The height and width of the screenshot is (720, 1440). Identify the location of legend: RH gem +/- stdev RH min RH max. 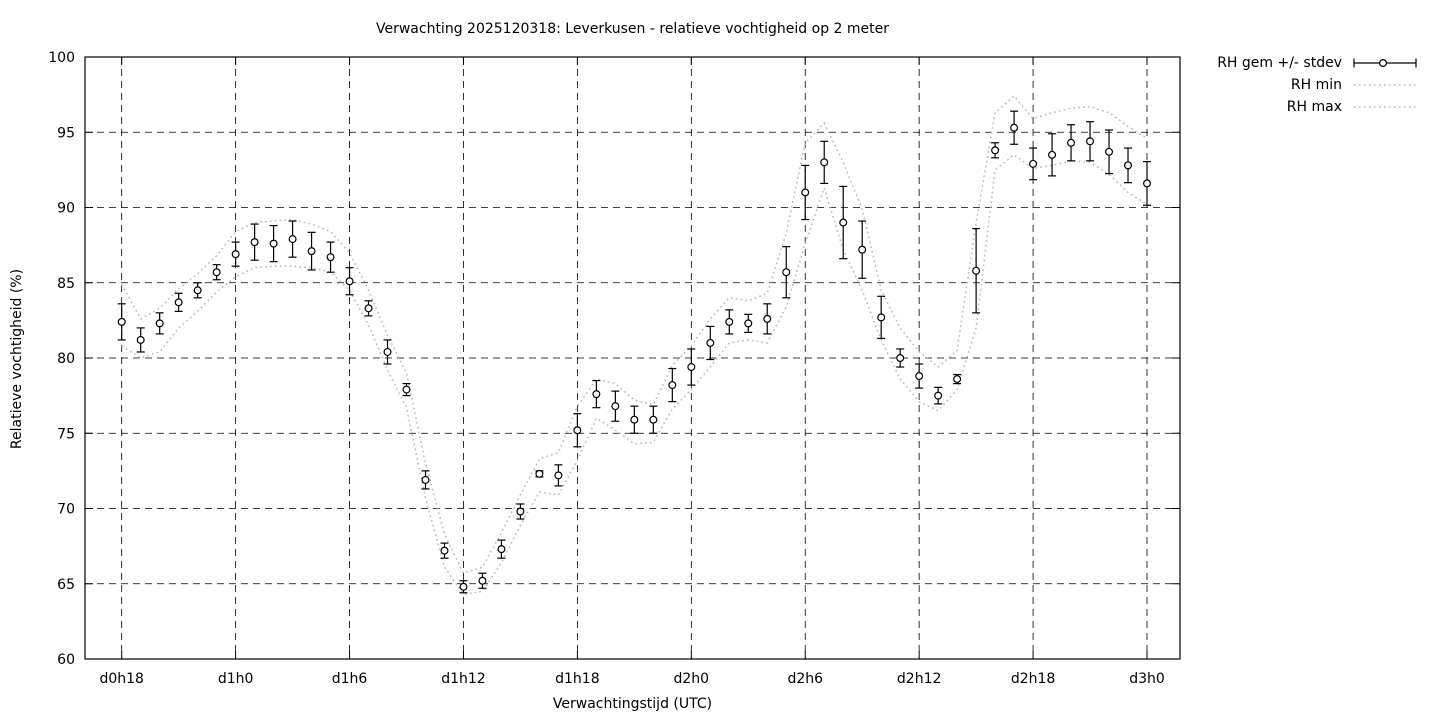
(1318, 85).